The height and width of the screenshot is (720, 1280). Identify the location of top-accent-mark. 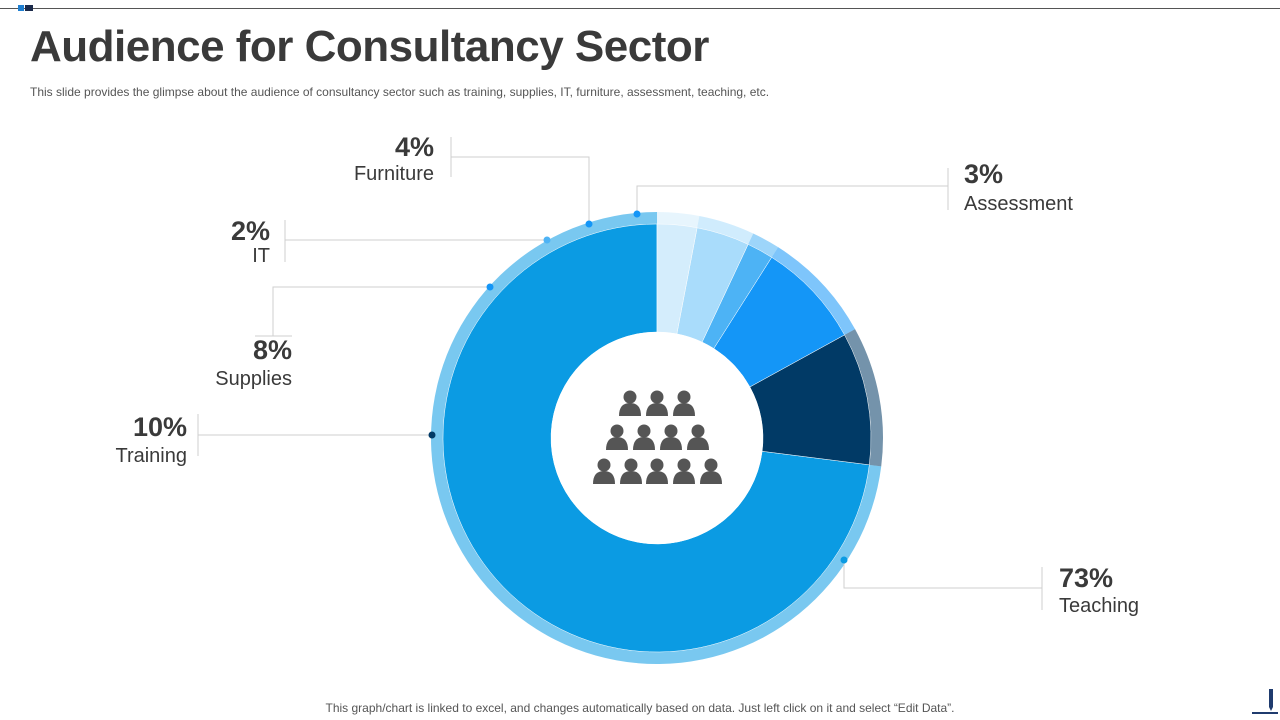
(21, 8).